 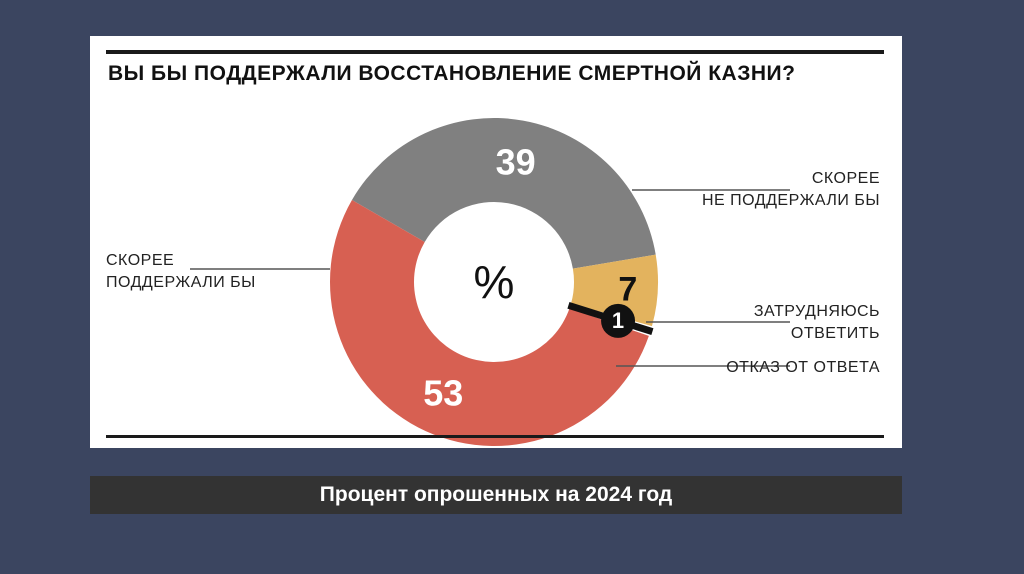 I want to click on caption-text: Процент опрошенных на 2024 год, so click(x=496, y=494).